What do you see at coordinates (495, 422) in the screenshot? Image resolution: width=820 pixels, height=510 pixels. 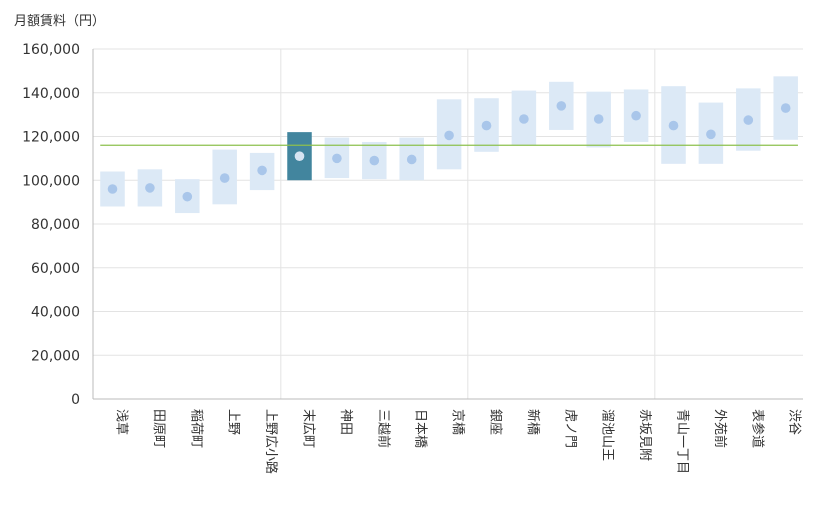 I see `x-tick-label: 銀座` at bounding box center [495, 422].